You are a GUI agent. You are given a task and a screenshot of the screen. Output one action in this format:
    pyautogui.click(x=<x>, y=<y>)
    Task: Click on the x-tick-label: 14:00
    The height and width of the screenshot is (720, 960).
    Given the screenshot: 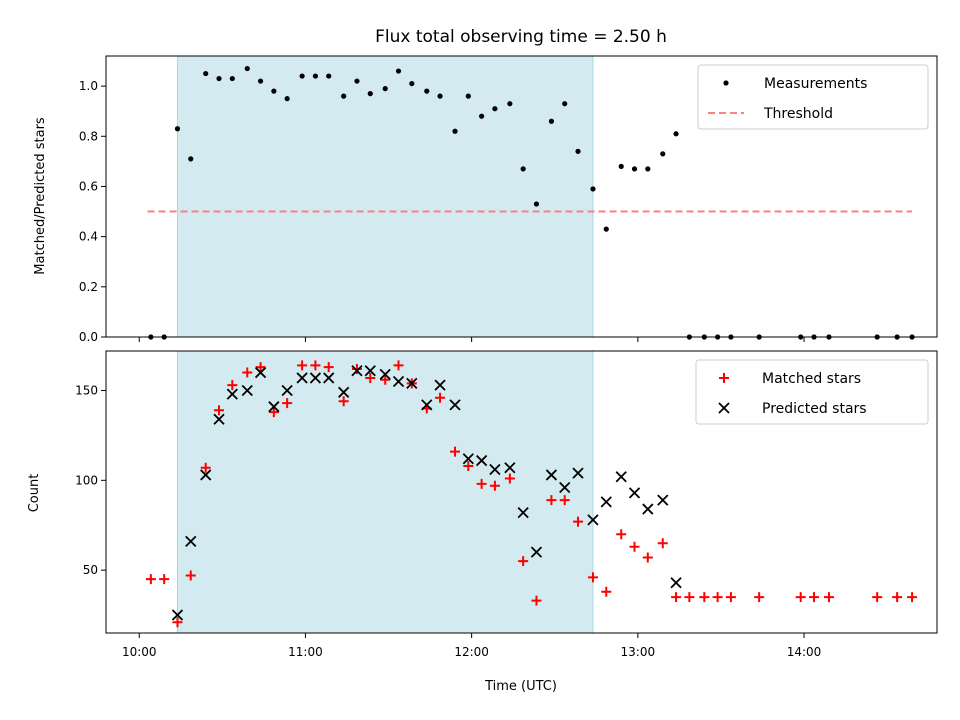 What is the action you would take?
    pyautogui.click(x=804, y=652)
    